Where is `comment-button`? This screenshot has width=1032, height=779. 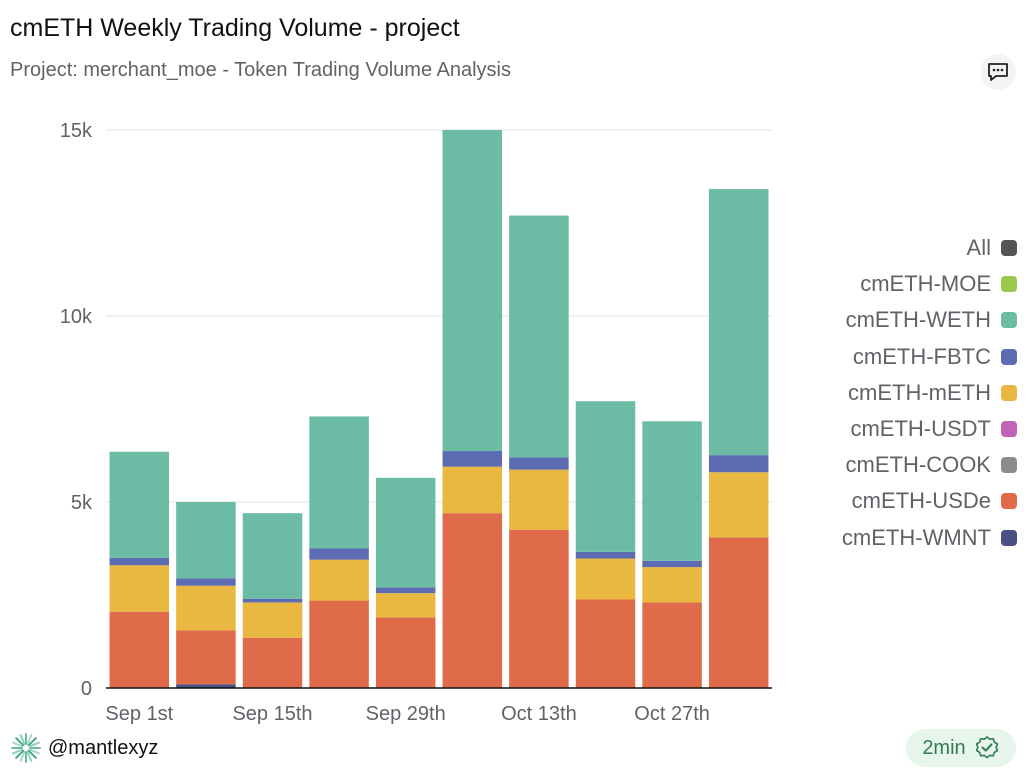 comment-button is located at coordinates (998, 72).